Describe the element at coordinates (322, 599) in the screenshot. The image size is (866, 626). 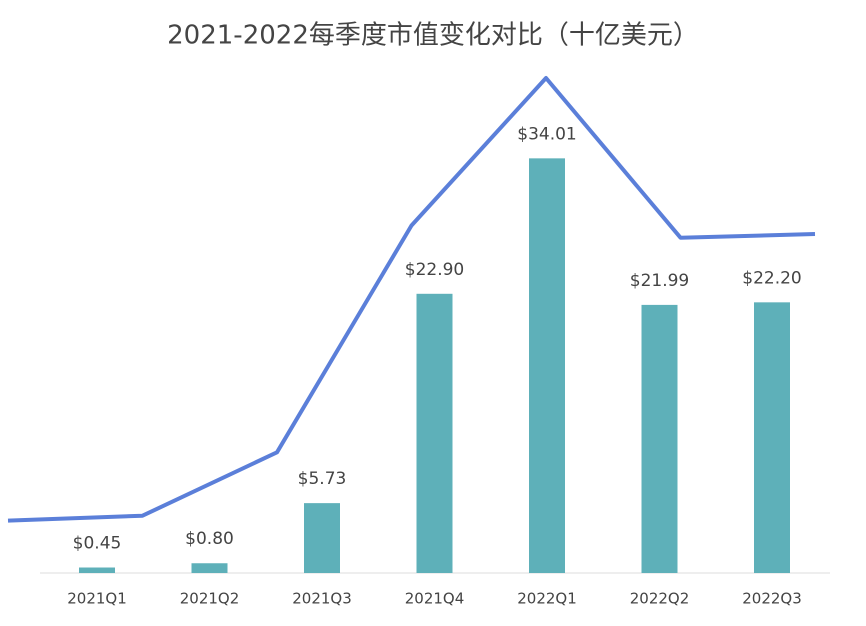
I see `x-tick-label: 2021Q3` at that location.